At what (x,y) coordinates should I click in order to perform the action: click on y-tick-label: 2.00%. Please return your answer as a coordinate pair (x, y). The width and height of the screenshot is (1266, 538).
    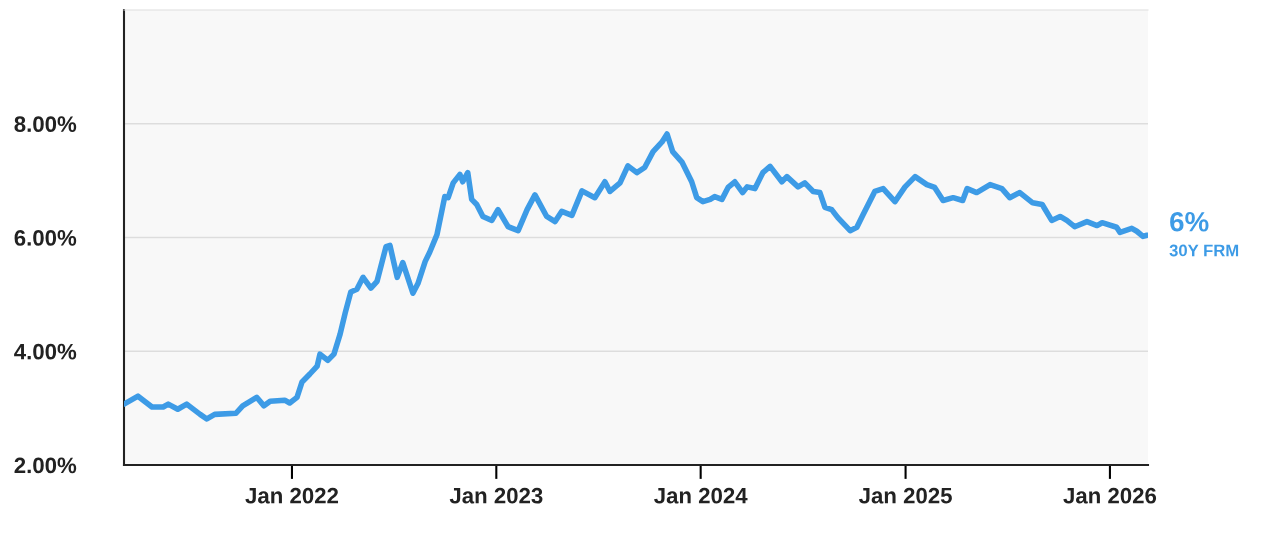
    Looking at the image, I should click on (45, 465).